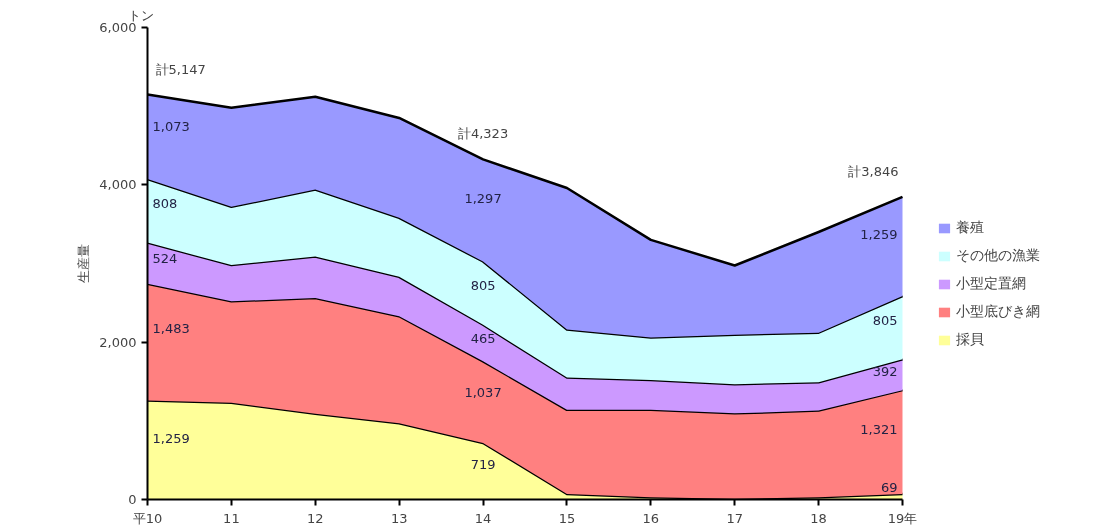  What do you see at coordinates (399, 518) in the screenshot?
I see `x-tick-label: 13` at bounding box center [399, 518].